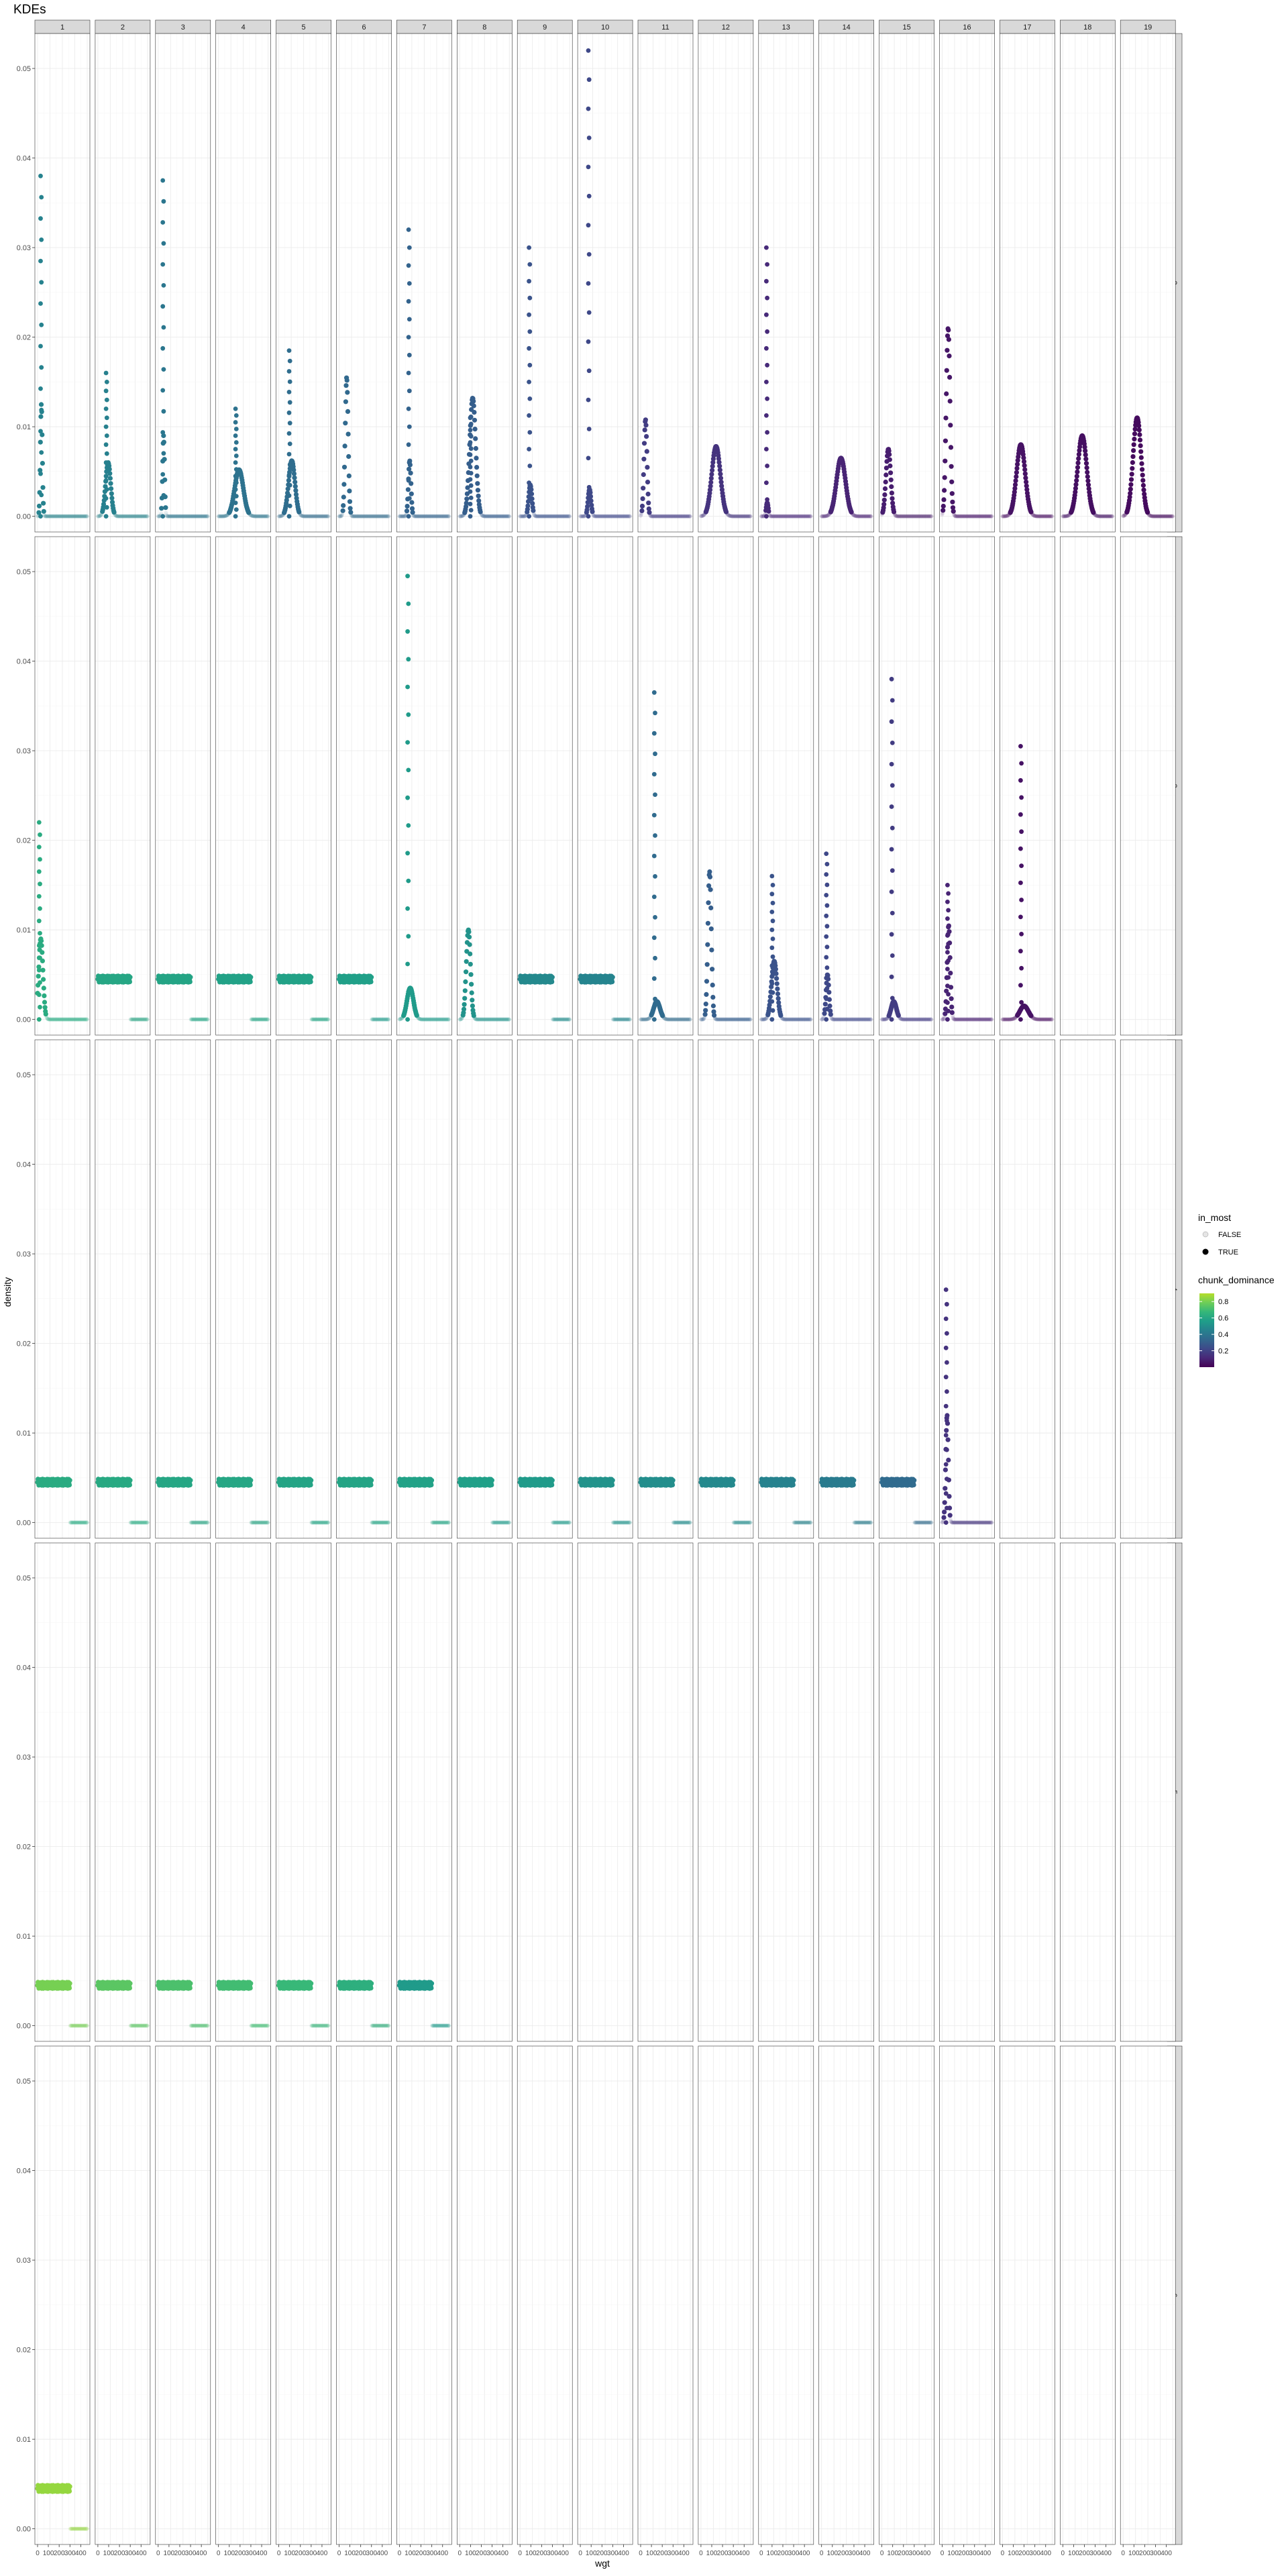  I want to click on x-tick-label: 300, so click(1034, 2553).